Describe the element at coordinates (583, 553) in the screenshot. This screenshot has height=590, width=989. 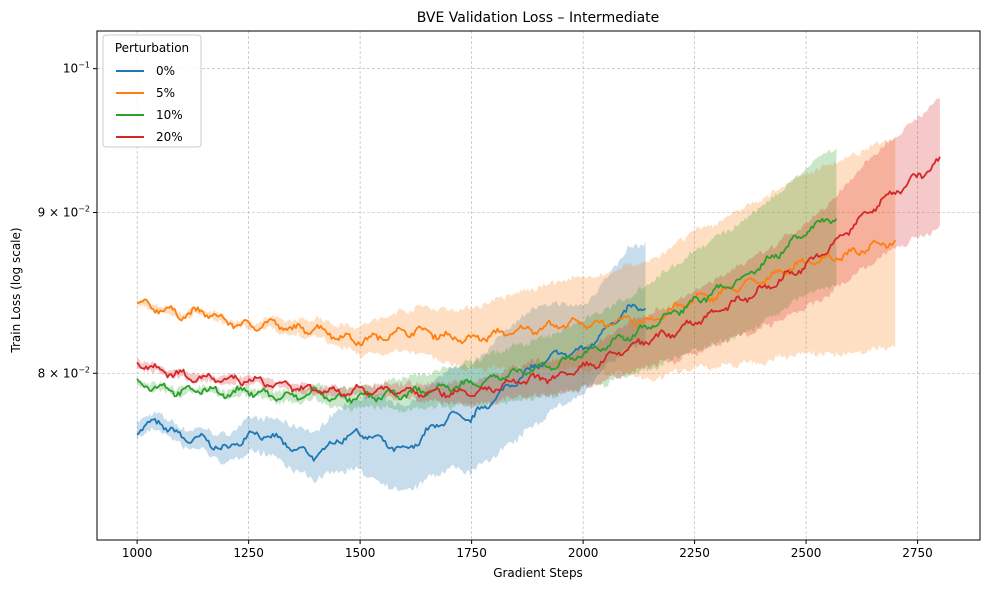
I see `x-tick-label: 2000` at that location.